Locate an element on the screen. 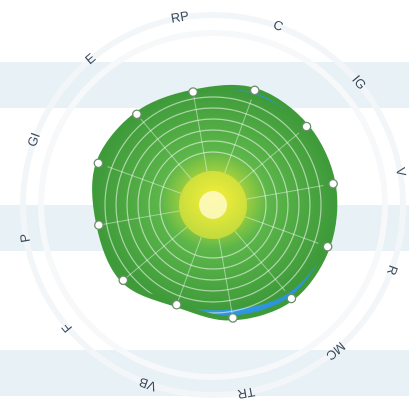 This screenshot has width=409, height=412. axis-label: RP is located at coordinates (180, 17).